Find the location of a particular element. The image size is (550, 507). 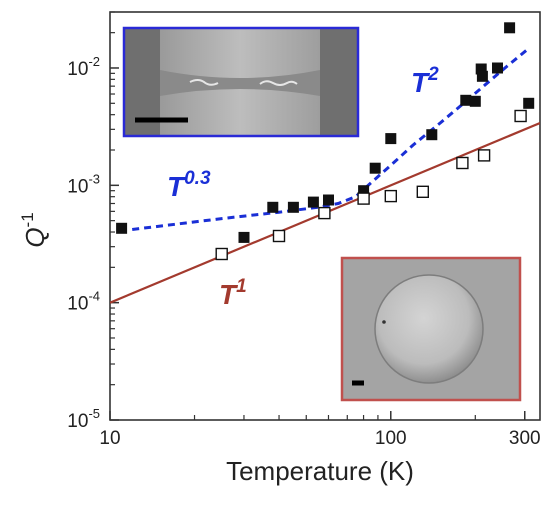

inset-micrograph-bridge is located at coordinates (241, 82).